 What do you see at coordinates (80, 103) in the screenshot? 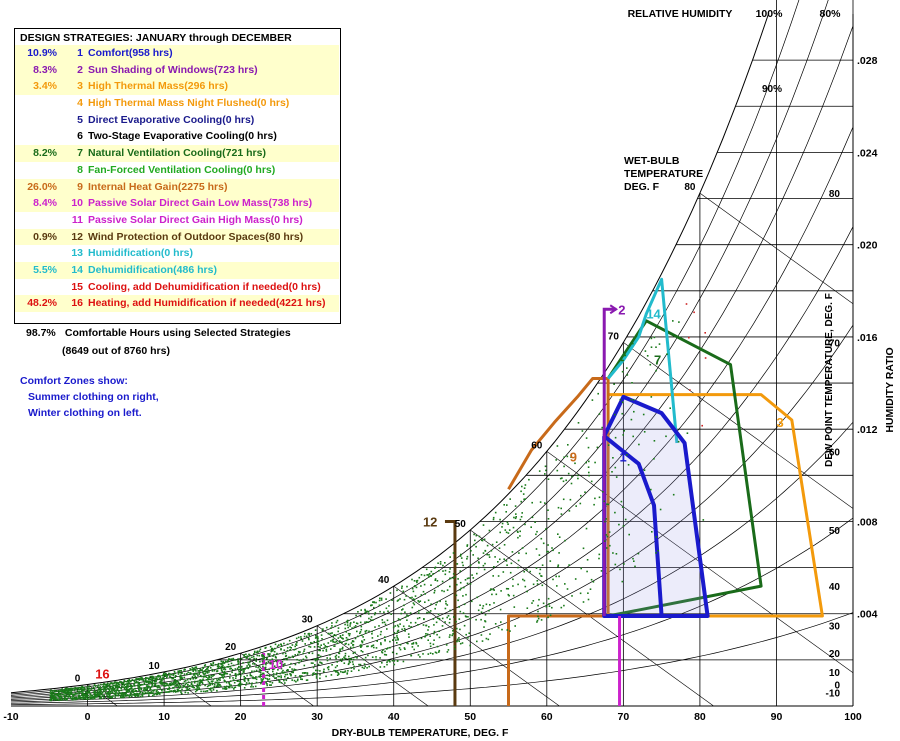
I see `strategy-number: 4` at bounding box center [80, 103].